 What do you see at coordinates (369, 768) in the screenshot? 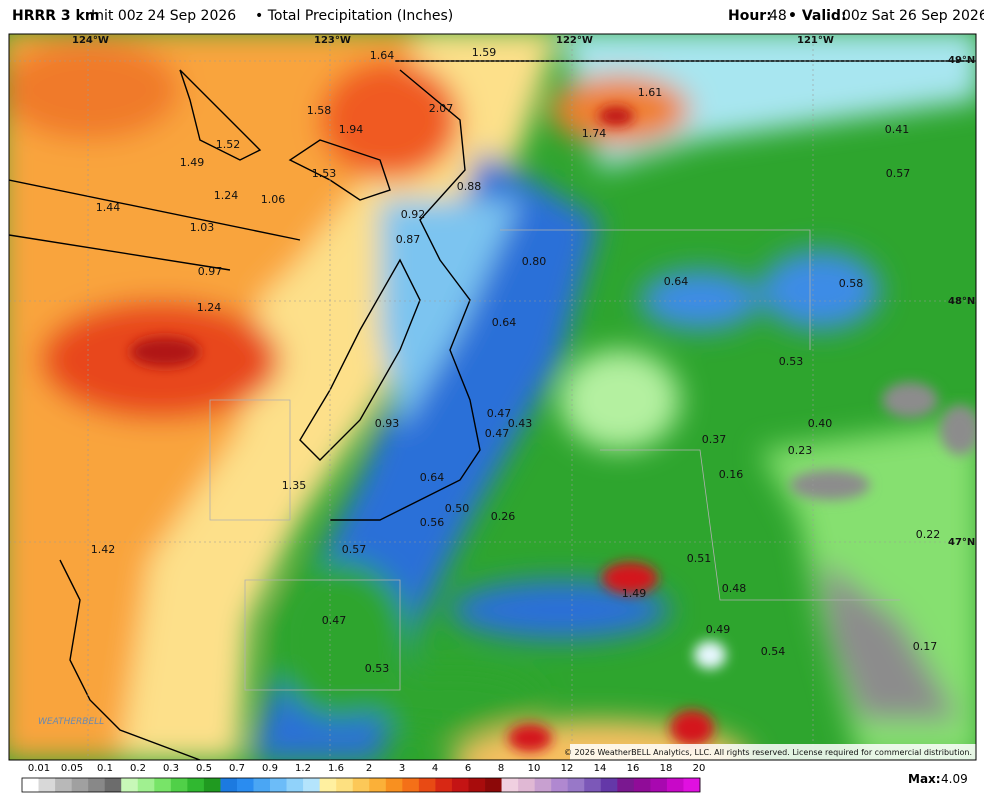
I see `colorbar-label: 2` at bounding box center [369, 768].